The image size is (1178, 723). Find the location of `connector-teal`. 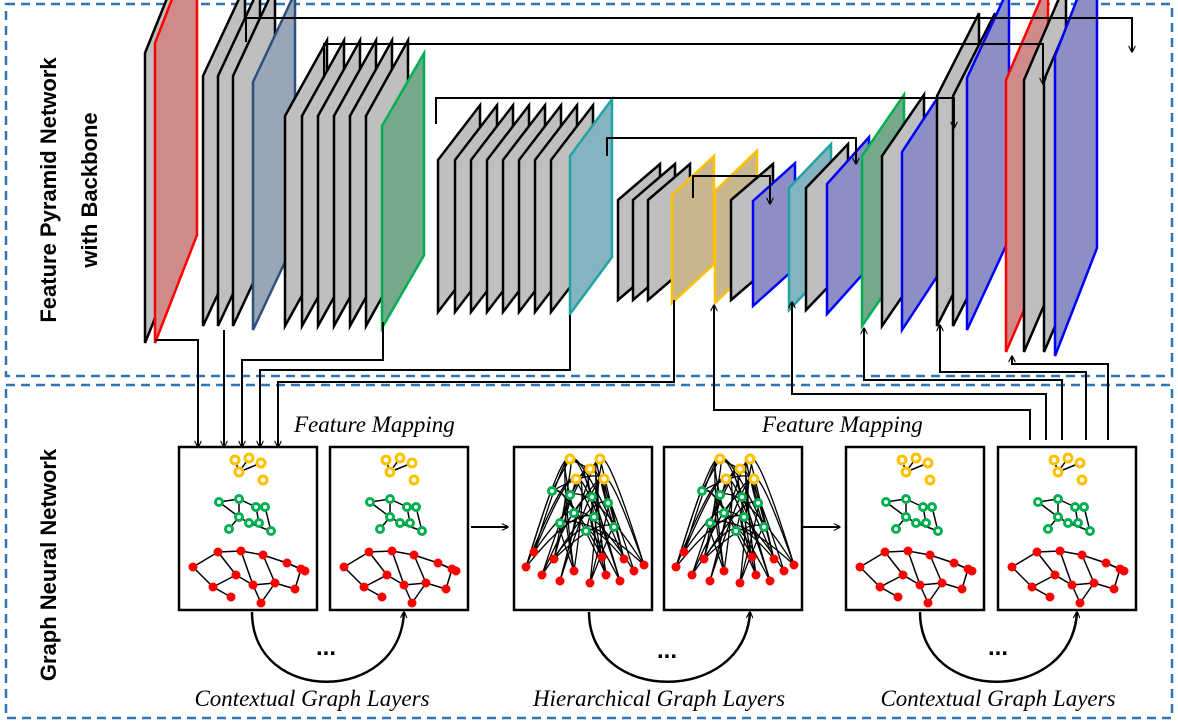

connector-teal is located at coordinates (415, 381).